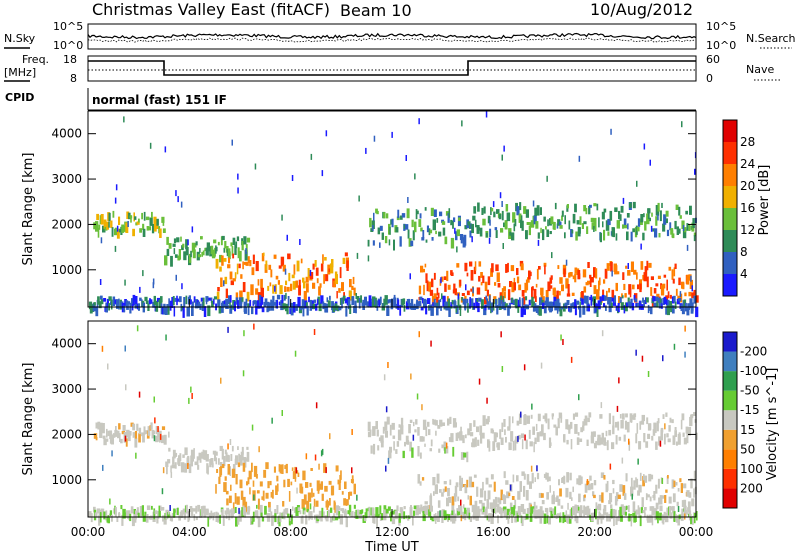 This screenshot has width=800, height=554. I want to click on colorbar-tick-label: 28, so click(747, 142).